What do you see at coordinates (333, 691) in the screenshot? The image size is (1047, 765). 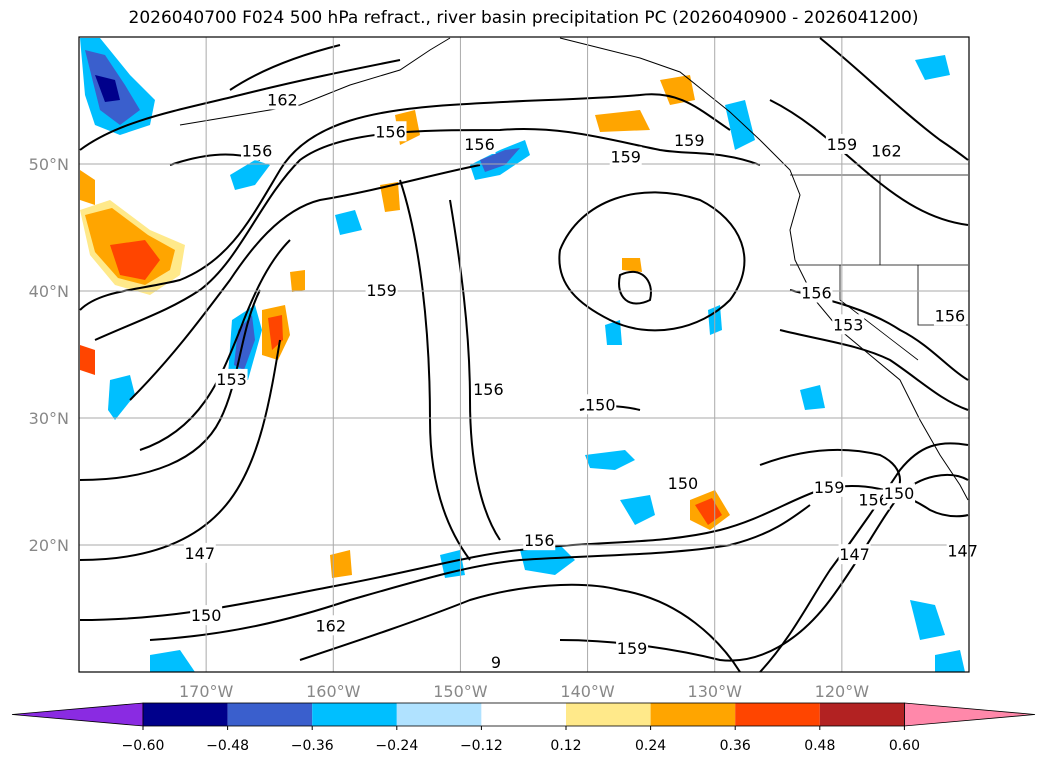 I see `lon-label: 160°W` at bounding box center [333, 691].